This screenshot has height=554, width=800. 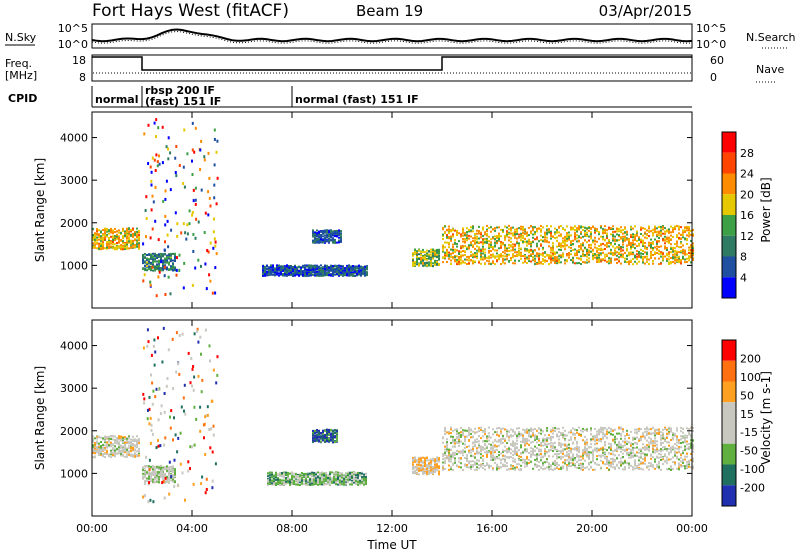 I want to click on noise-panel-frame, so click(x=392, y=36).